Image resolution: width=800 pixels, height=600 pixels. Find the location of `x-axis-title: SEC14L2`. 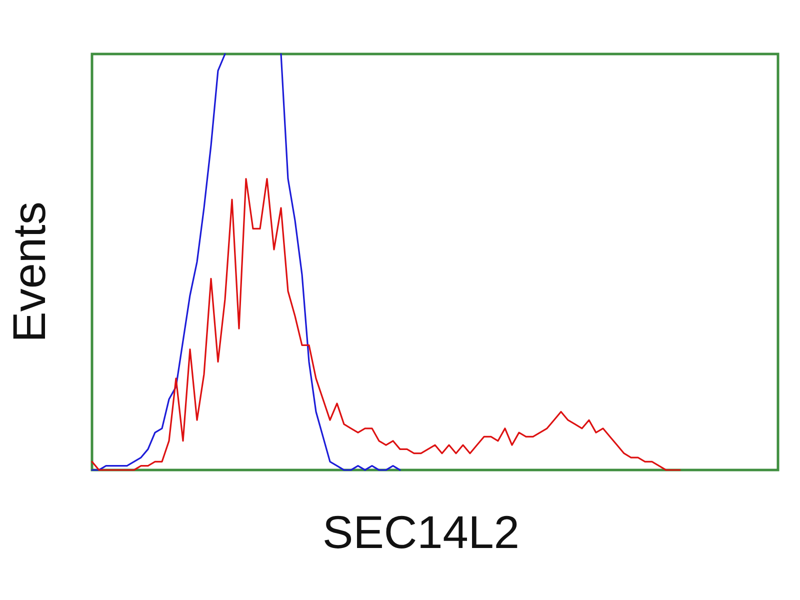

x-axis-title: SEC14L2 is located at coordinates (421, 532).